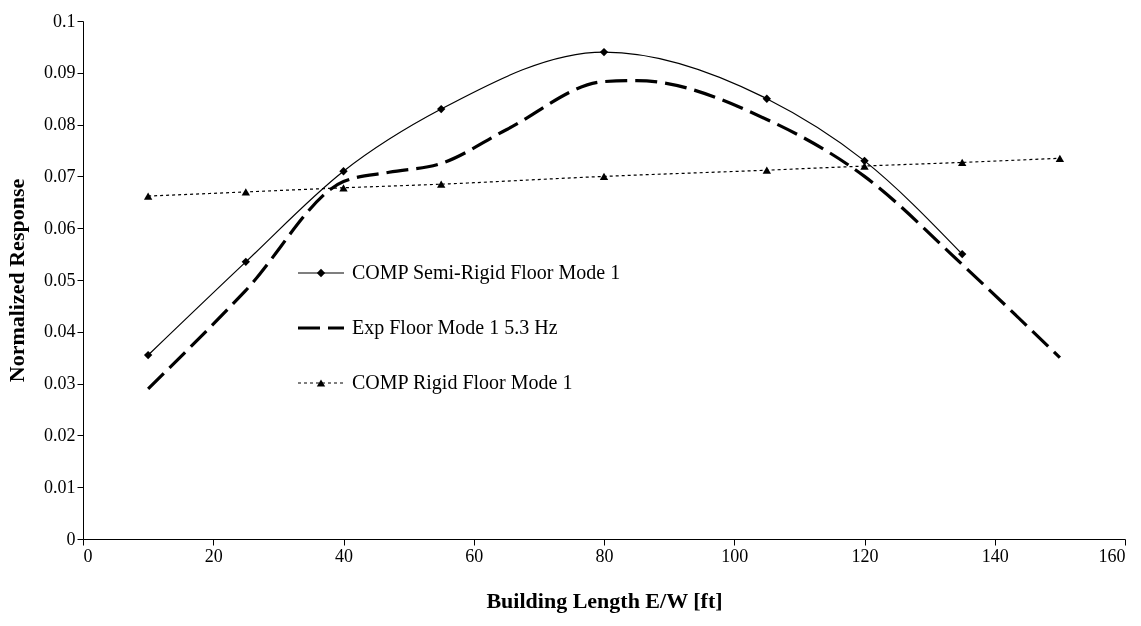 Image resolution: width=1141 pixels, height=626 pixels. Describe the element at coordinates (16, 280) in the screenshot. I see `y-axis-title: Normalized Response` at that location.